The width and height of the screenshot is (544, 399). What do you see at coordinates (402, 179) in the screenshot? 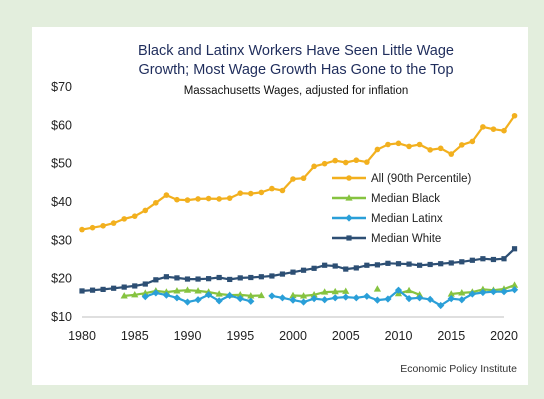
I see `legend-item: All (90th Percentile)` at bounding box center [402, 179].